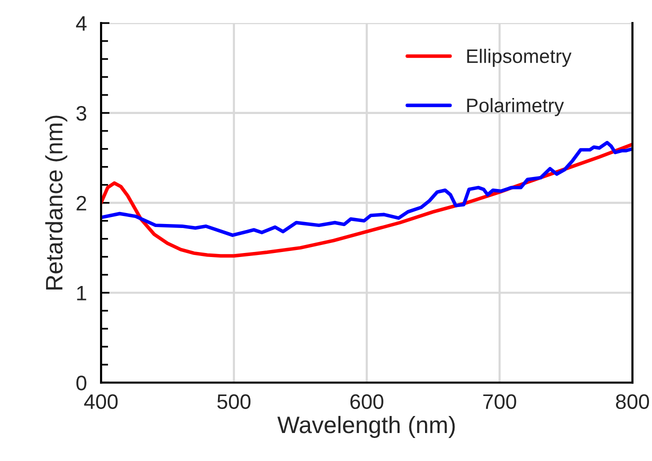 The height and width of the screenshot is (461, 652). What do you see at coordinates (81, 23) in the screenshot?
I see `y-tick-label: 4` at bounding box center [81, 23].